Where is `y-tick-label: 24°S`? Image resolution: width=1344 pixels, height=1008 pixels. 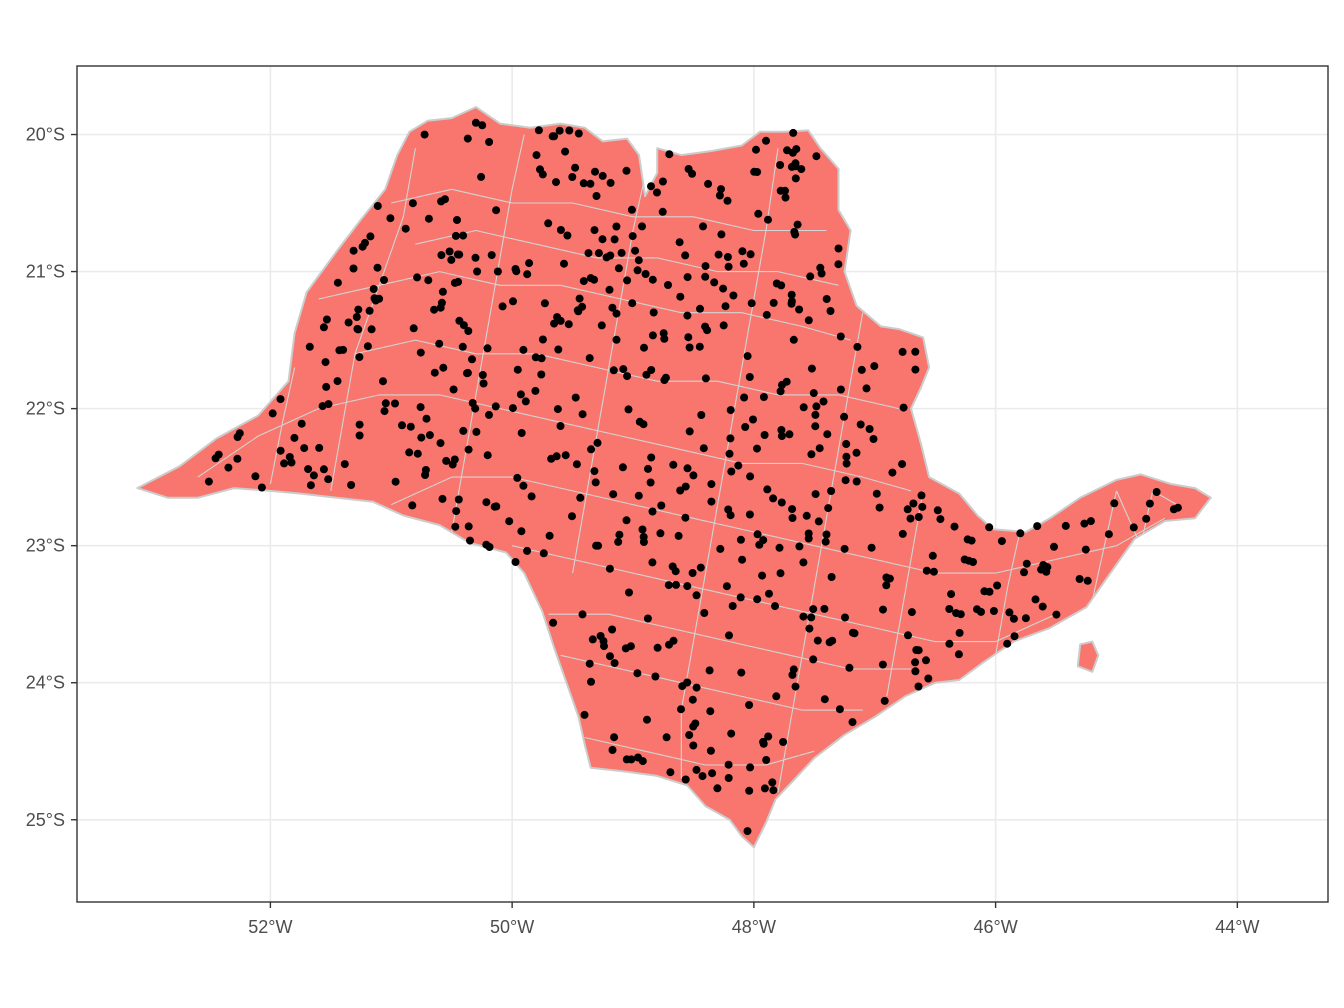
y-tick-label: 24°S is located at coordinates (45, 683).